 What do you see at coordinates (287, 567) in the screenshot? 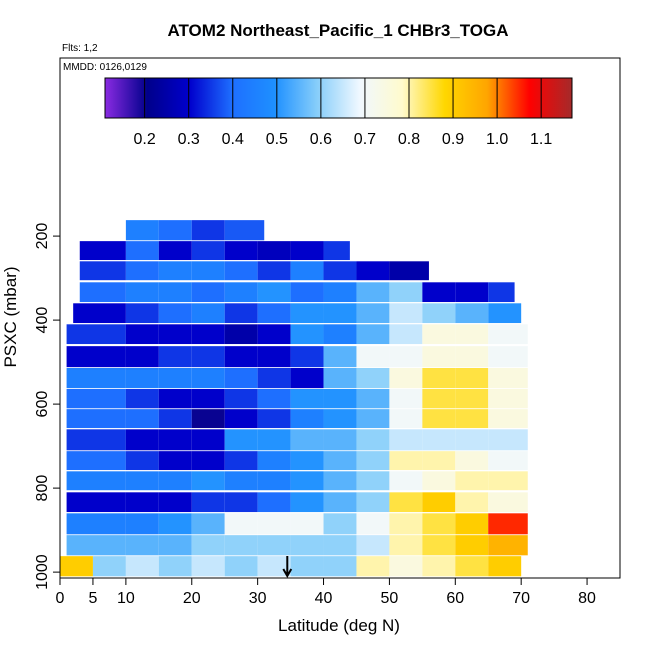
I see `latitude-arrow` at bounding box center [287, 567].